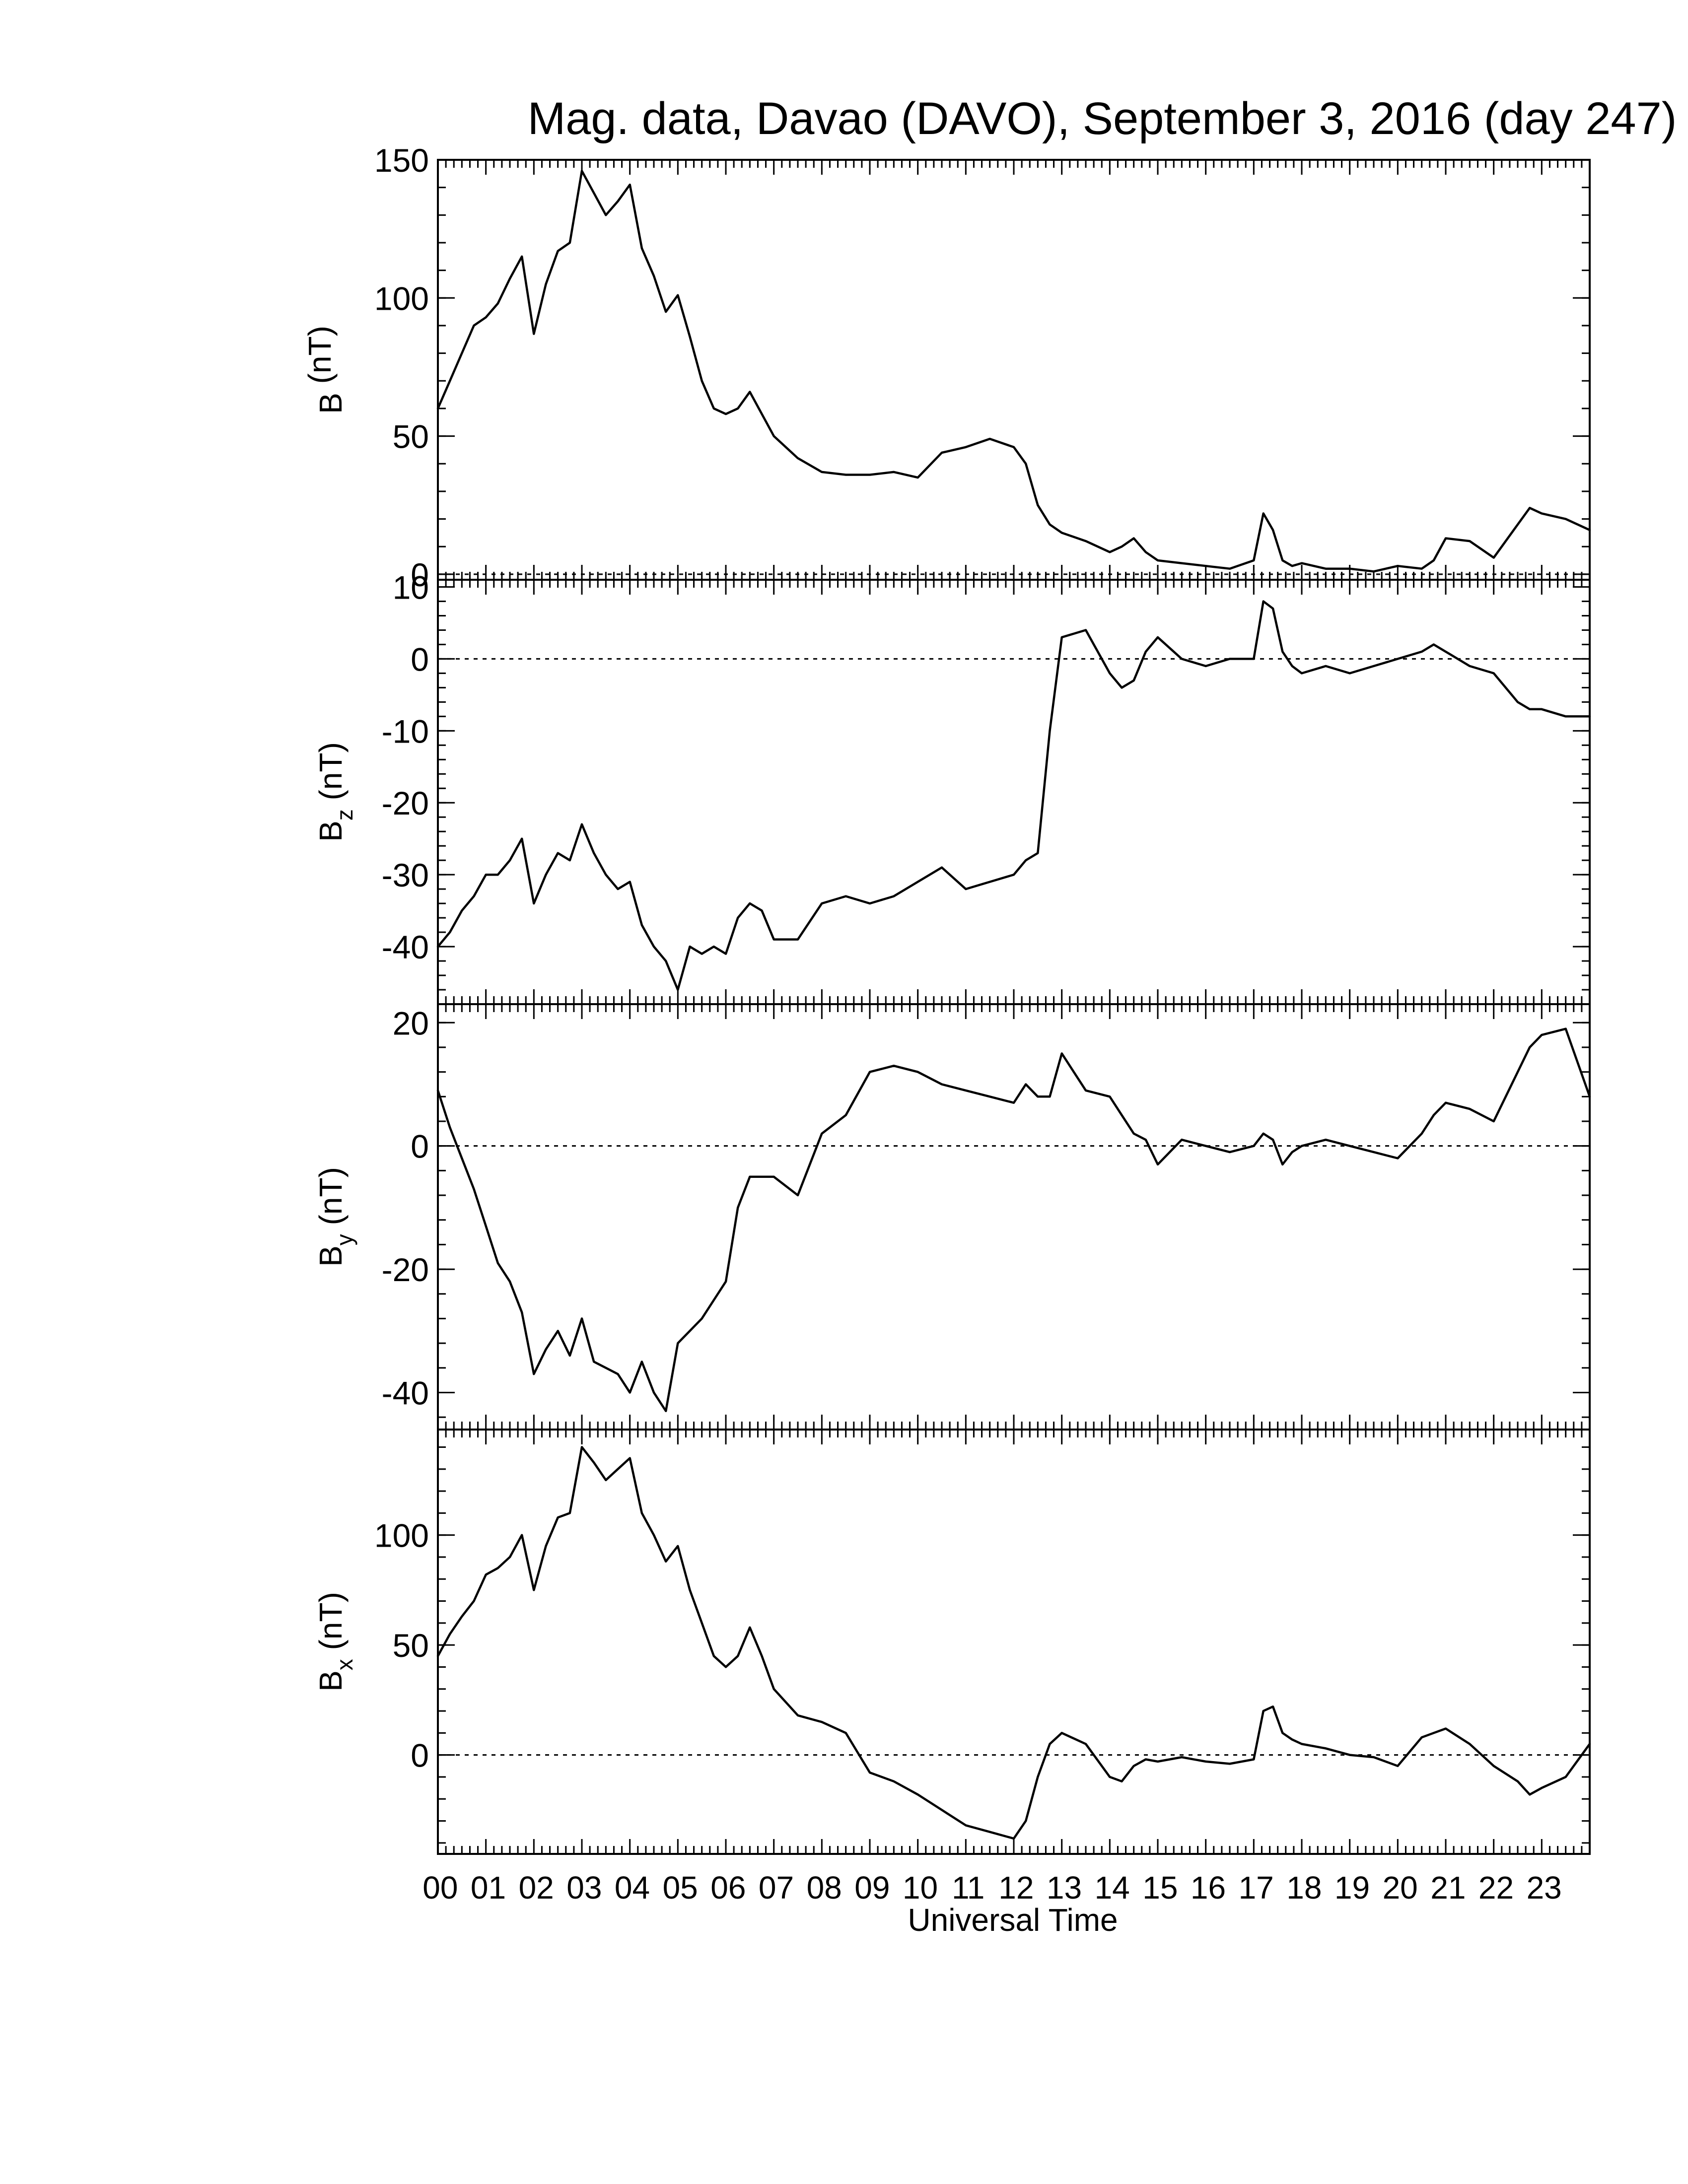 The image size is (1688, 2184). Describe the element at coordinates (1544, 1888) in the screenshot. I see `x-tick-label: 23` at that location.